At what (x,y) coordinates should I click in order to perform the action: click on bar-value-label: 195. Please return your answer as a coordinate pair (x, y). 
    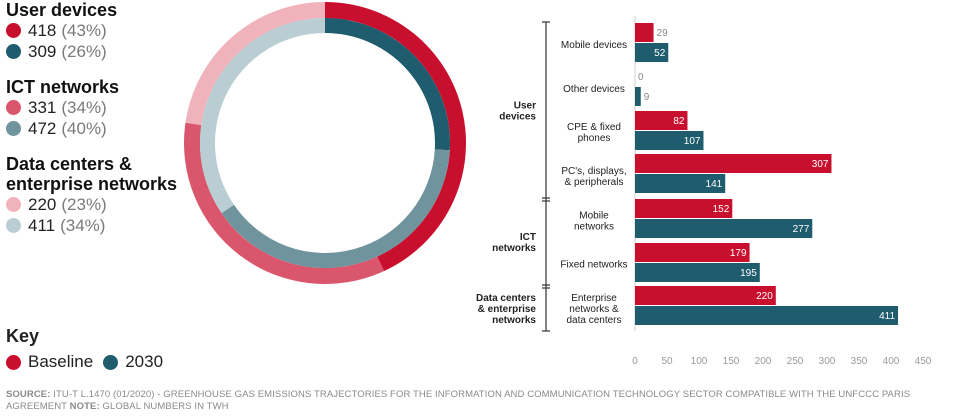
    Looking at the image, I should click on (748, 273).